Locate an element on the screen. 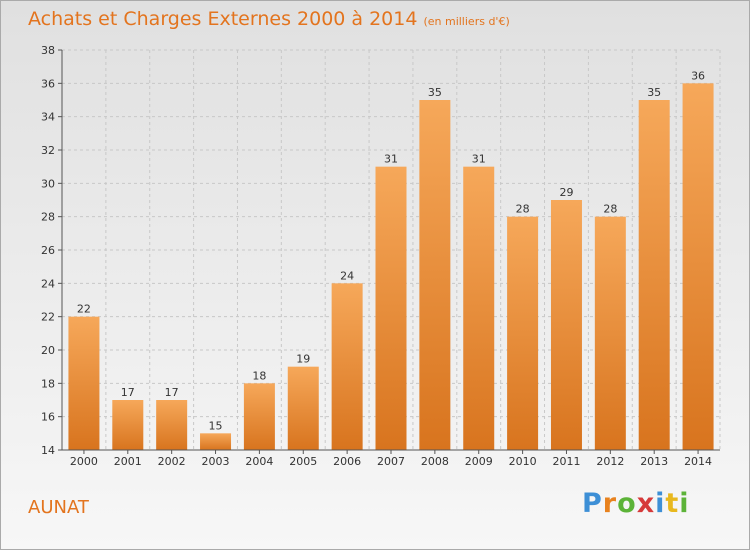  chart-title-text: Achats et Charges Externes 2000 à 2014 is located at coordinates (223, 19).